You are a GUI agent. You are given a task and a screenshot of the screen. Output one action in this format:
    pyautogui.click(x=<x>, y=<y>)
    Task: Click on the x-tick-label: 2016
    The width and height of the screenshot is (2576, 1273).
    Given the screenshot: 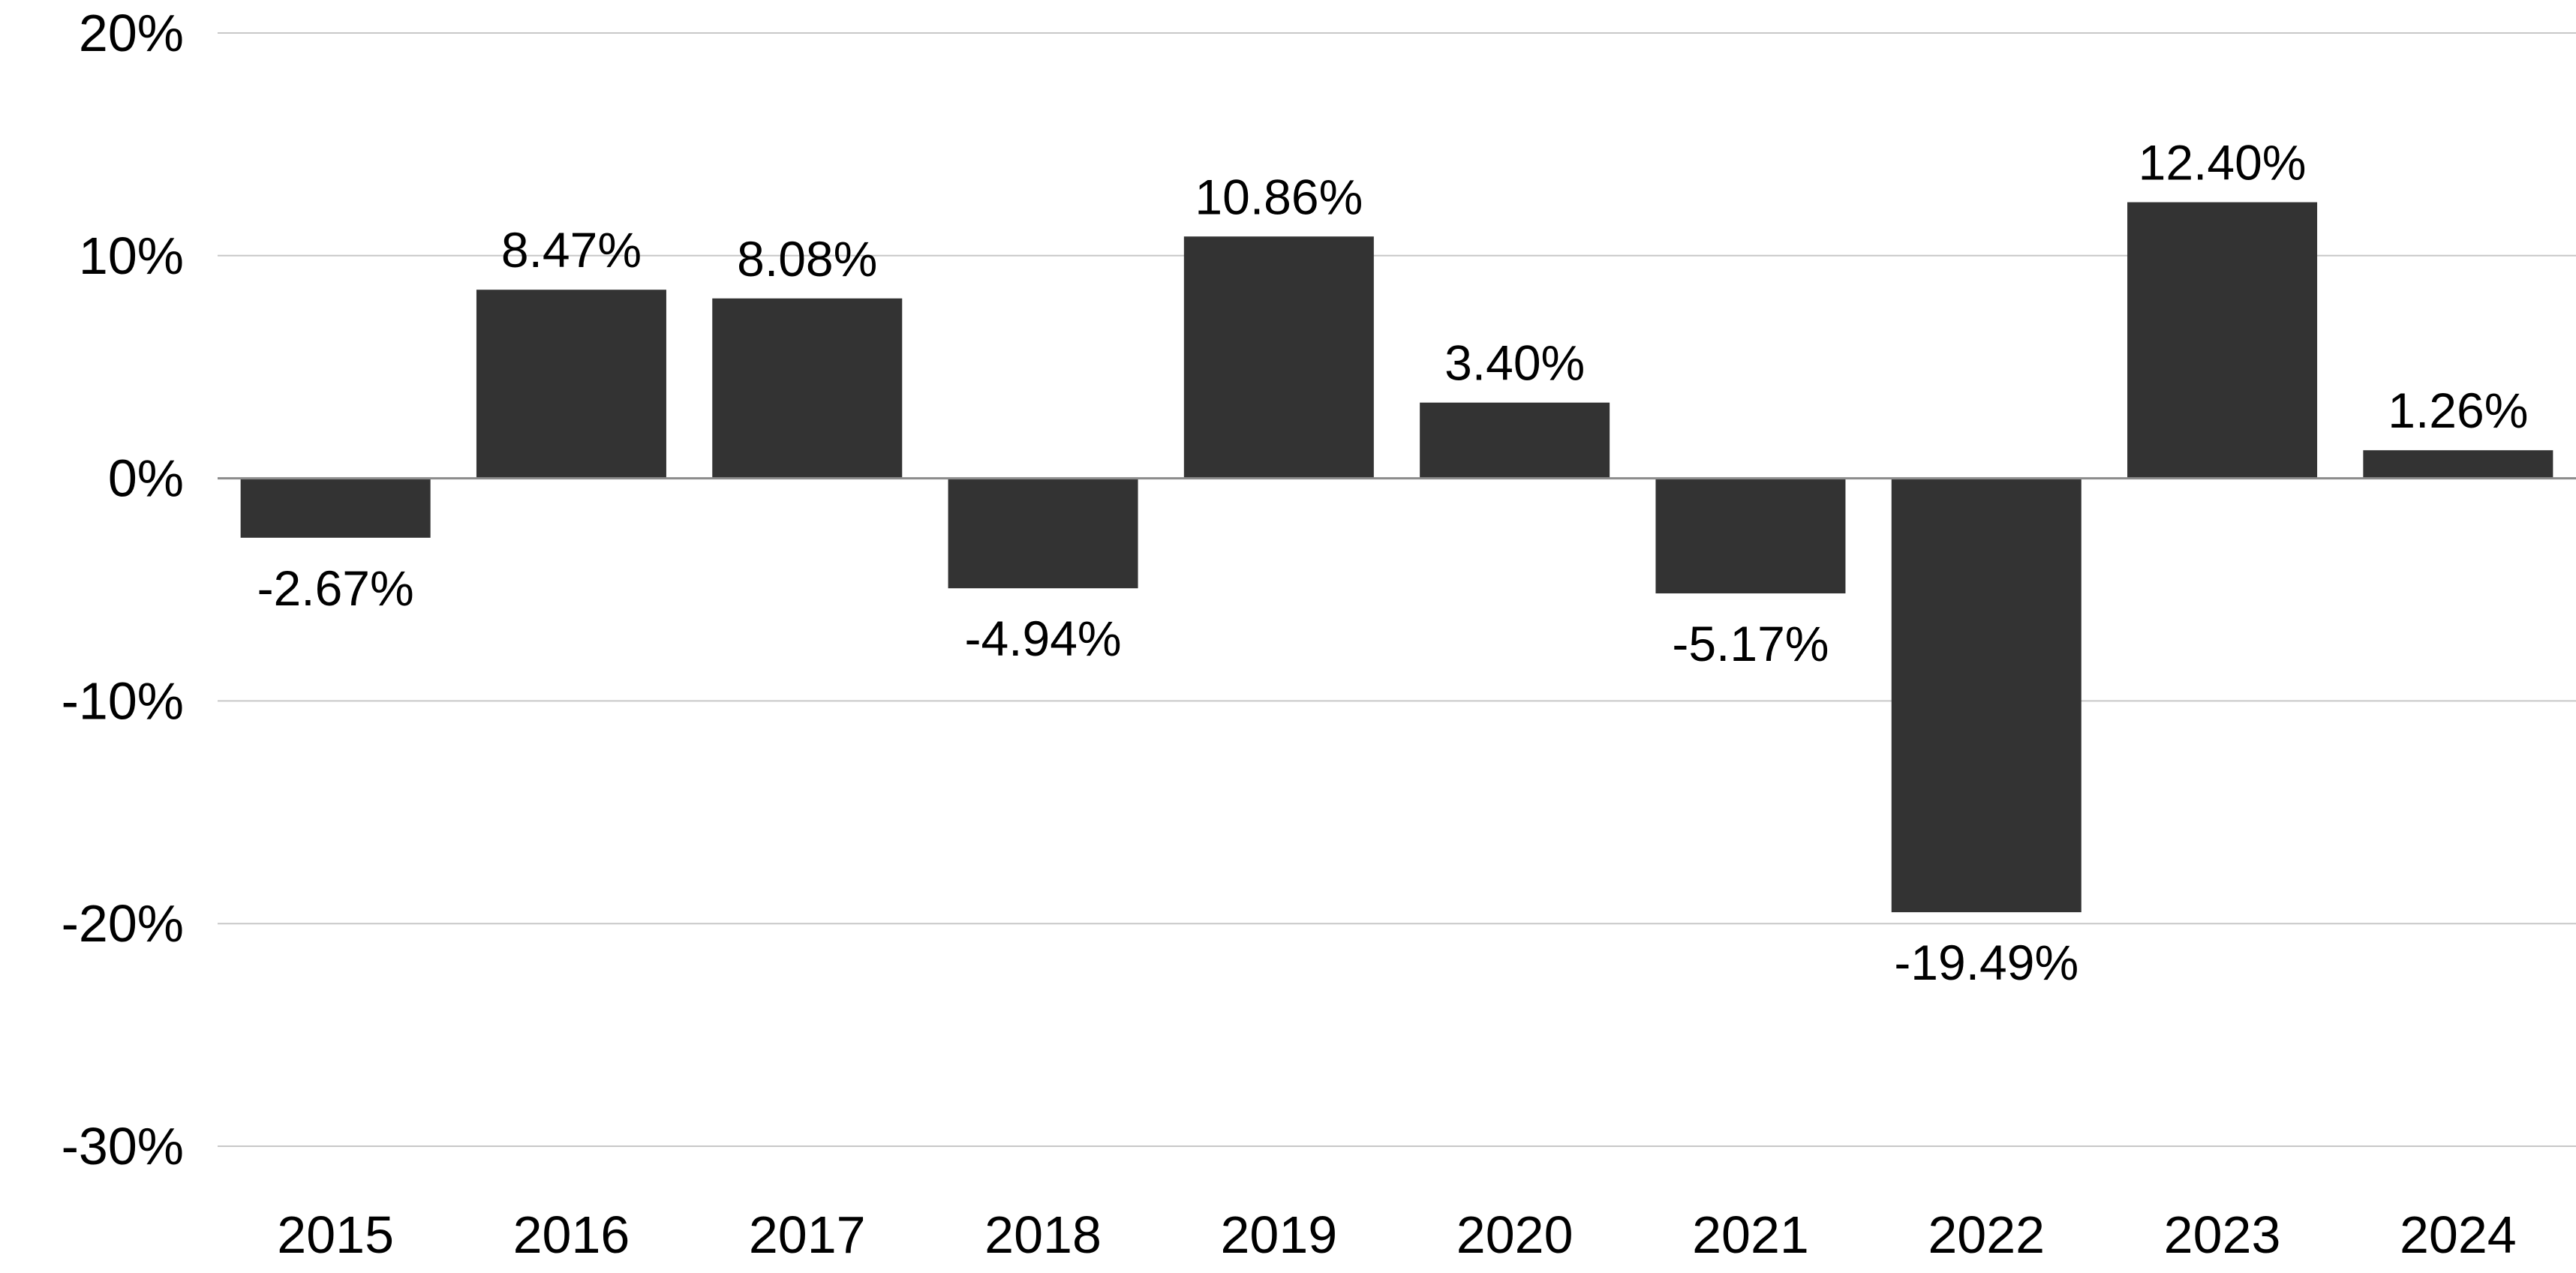 What is the action you would take?
    pyautogui.click(x=571, y=1235)
    